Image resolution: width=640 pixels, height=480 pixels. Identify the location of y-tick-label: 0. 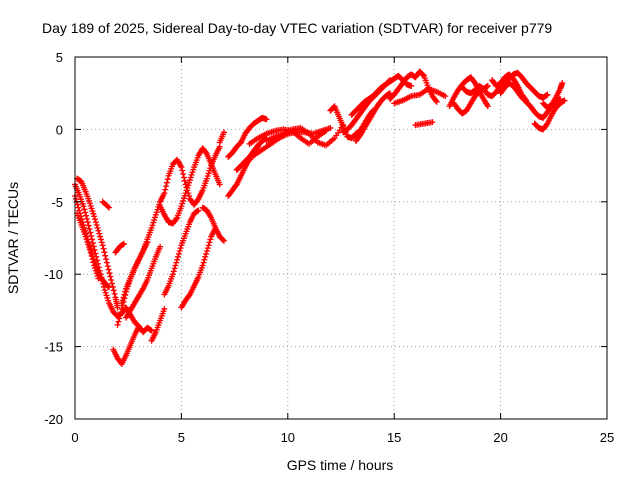
(59, 129).